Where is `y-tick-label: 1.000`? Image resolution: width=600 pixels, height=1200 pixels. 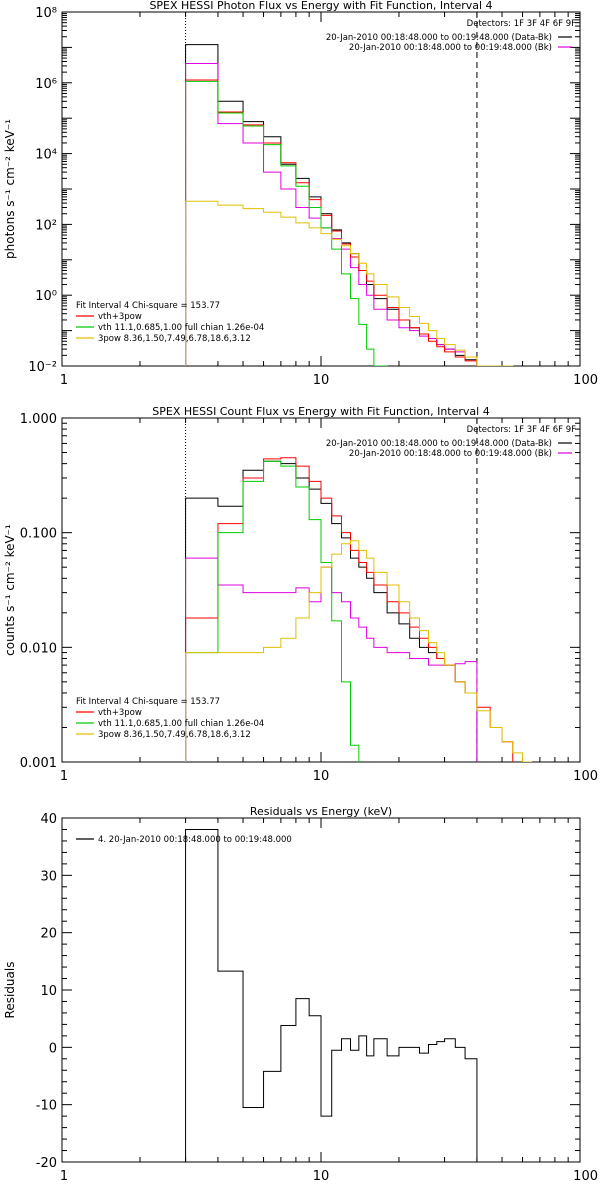 y-tick-label: 1.000 is located at coordinates (38, 419).